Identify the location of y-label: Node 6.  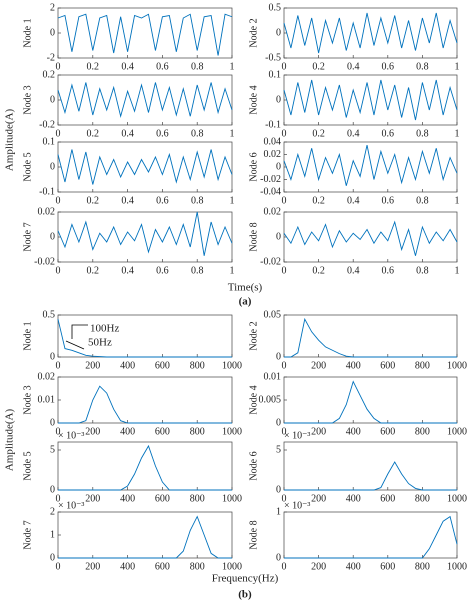
(253, 465).